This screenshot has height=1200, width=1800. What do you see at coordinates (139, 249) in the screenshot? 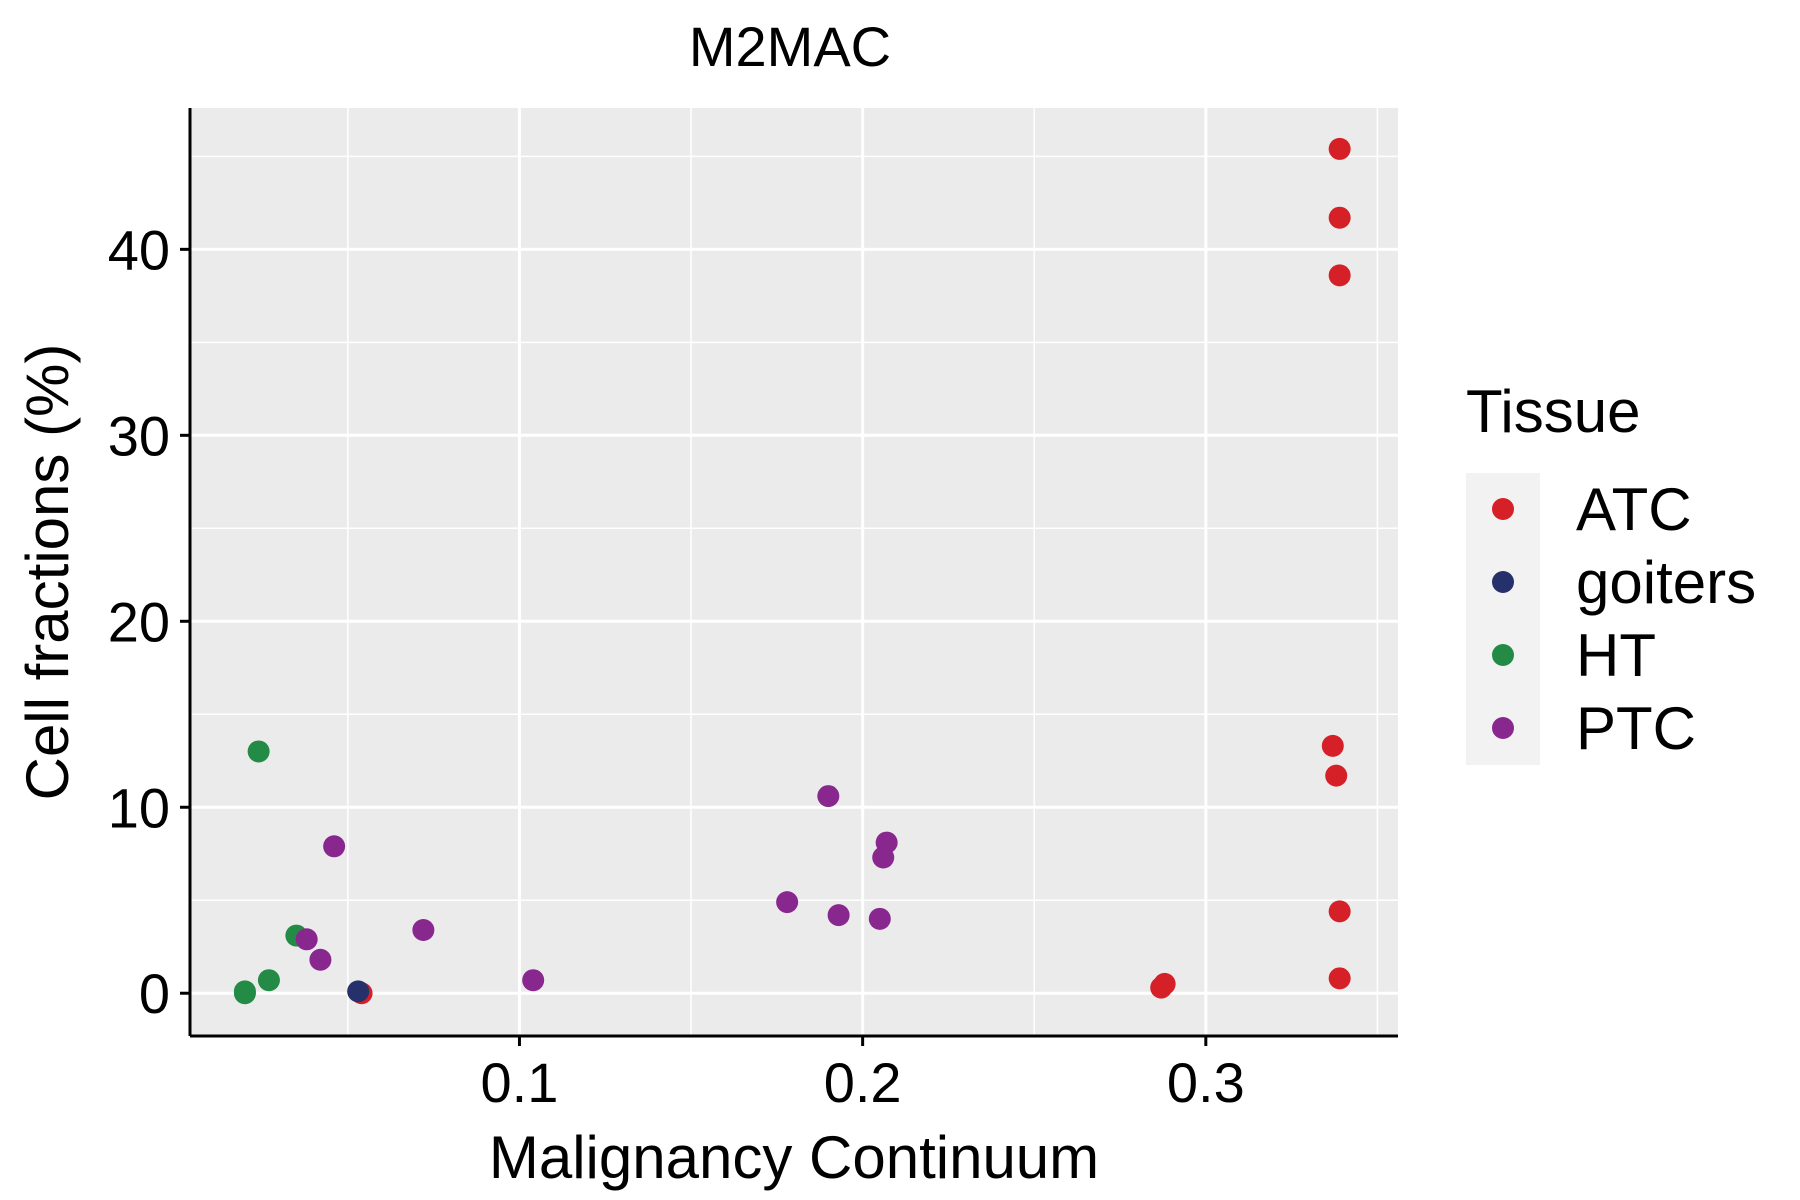
I see `y-tick-label: 40` at bounding box center [139, 249].